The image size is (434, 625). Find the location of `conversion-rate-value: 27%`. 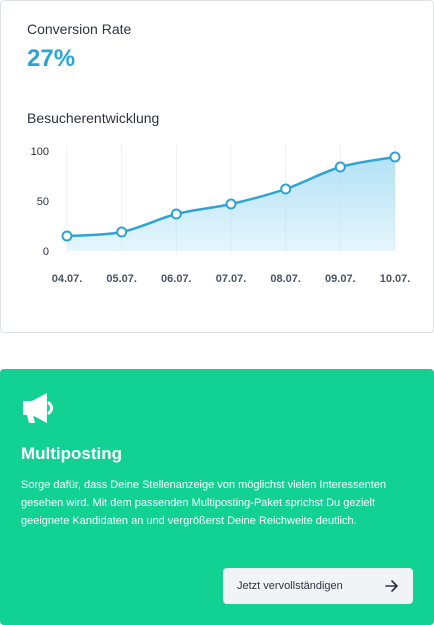

conversion-rate-value: 27% is located at coordinates (51, 58).